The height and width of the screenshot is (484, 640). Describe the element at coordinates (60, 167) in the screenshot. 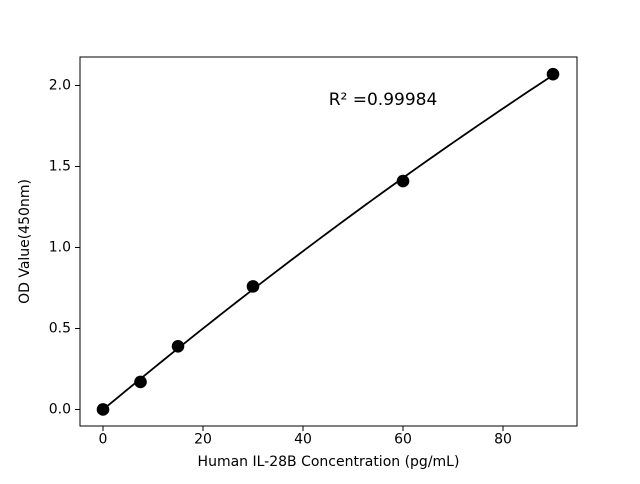

I see `y-tick-label: 1.5` at that location.